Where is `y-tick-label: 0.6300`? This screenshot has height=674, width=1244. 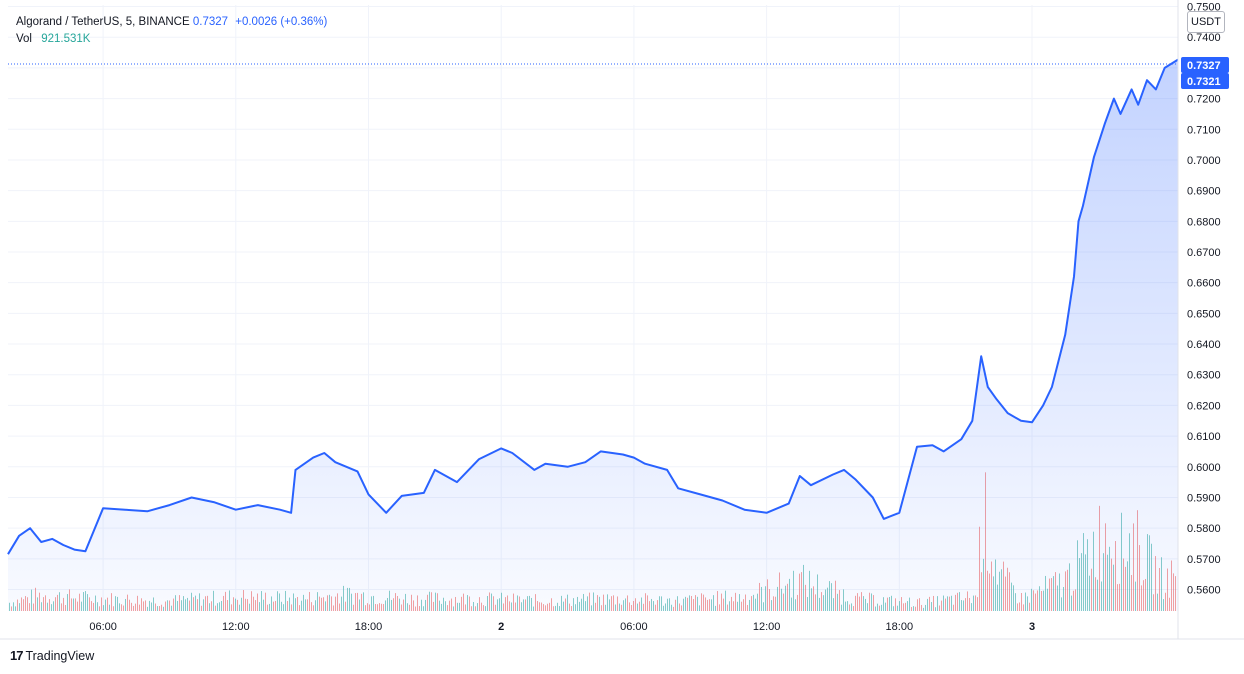
y-tick-label: 0.6300 is located at coordinates (1204, 376).